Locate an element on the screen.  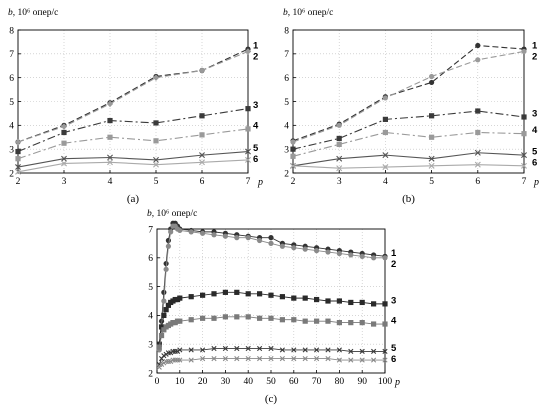
y-tick-label: 7 is located at coordinates (150, 230).